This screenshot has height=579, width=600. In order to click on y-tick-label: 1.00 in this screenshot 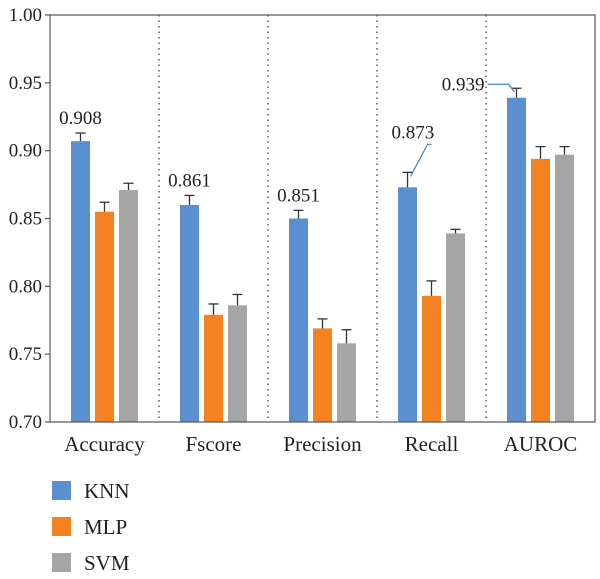, I will do `click(25, 15)`.